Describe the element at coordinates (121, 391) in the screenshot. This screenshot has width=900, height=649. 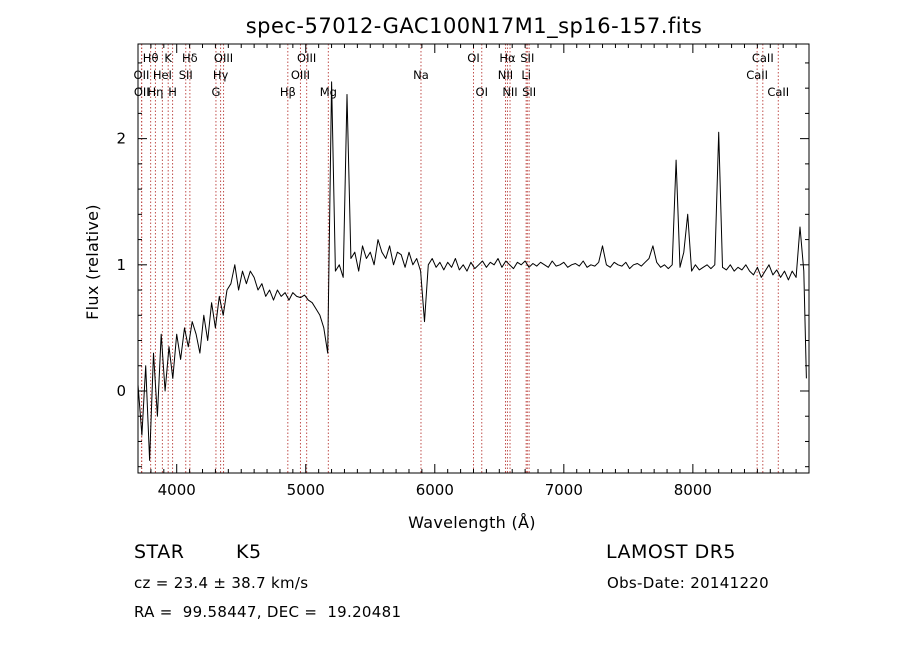
I see `y-tick-label: 0` at that location.